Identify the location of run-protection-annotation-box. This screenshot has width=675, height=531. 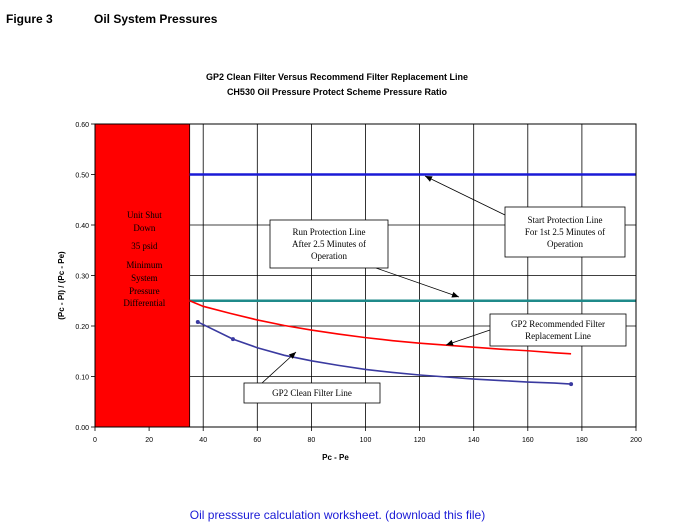
(329, 244).